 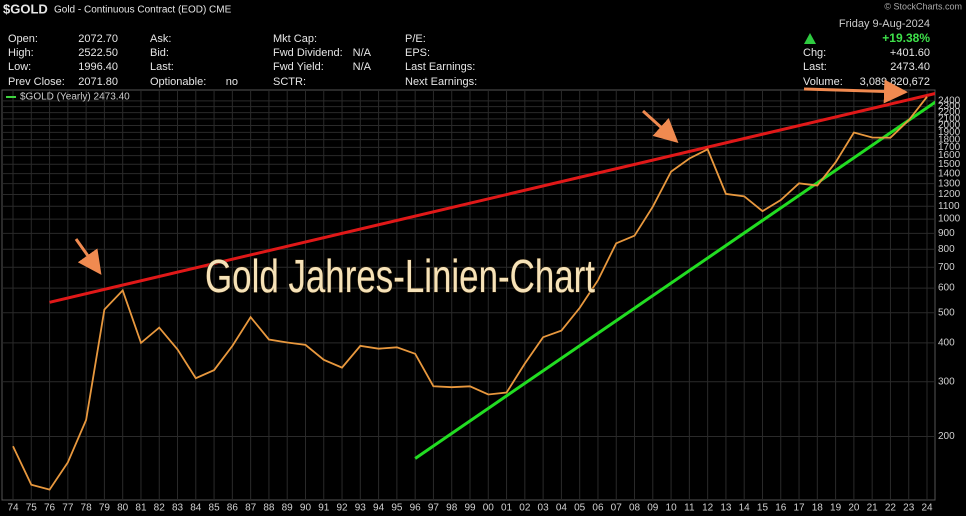 What do you see at coordinates (946, 267) in the screenshot?
I see `y-tick-label: 700` at bounding box center [946, 267].